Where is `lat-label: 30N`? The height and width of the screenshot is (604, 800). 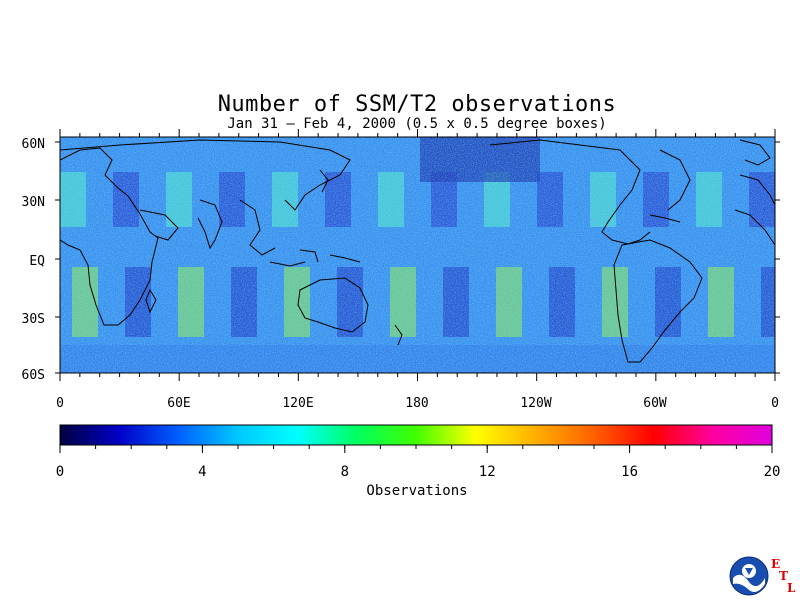 lat-label: 30N is located at coordinates (33, 202).